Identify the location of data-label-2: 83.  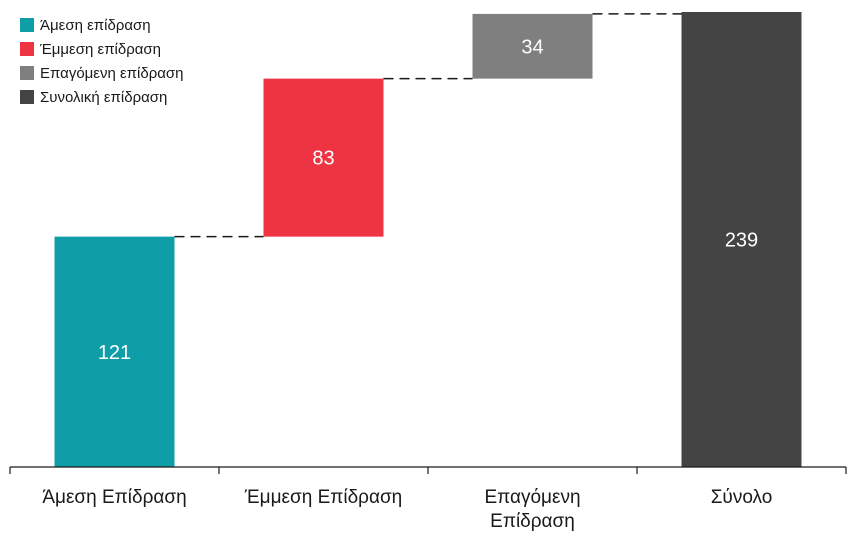
(323, 159).